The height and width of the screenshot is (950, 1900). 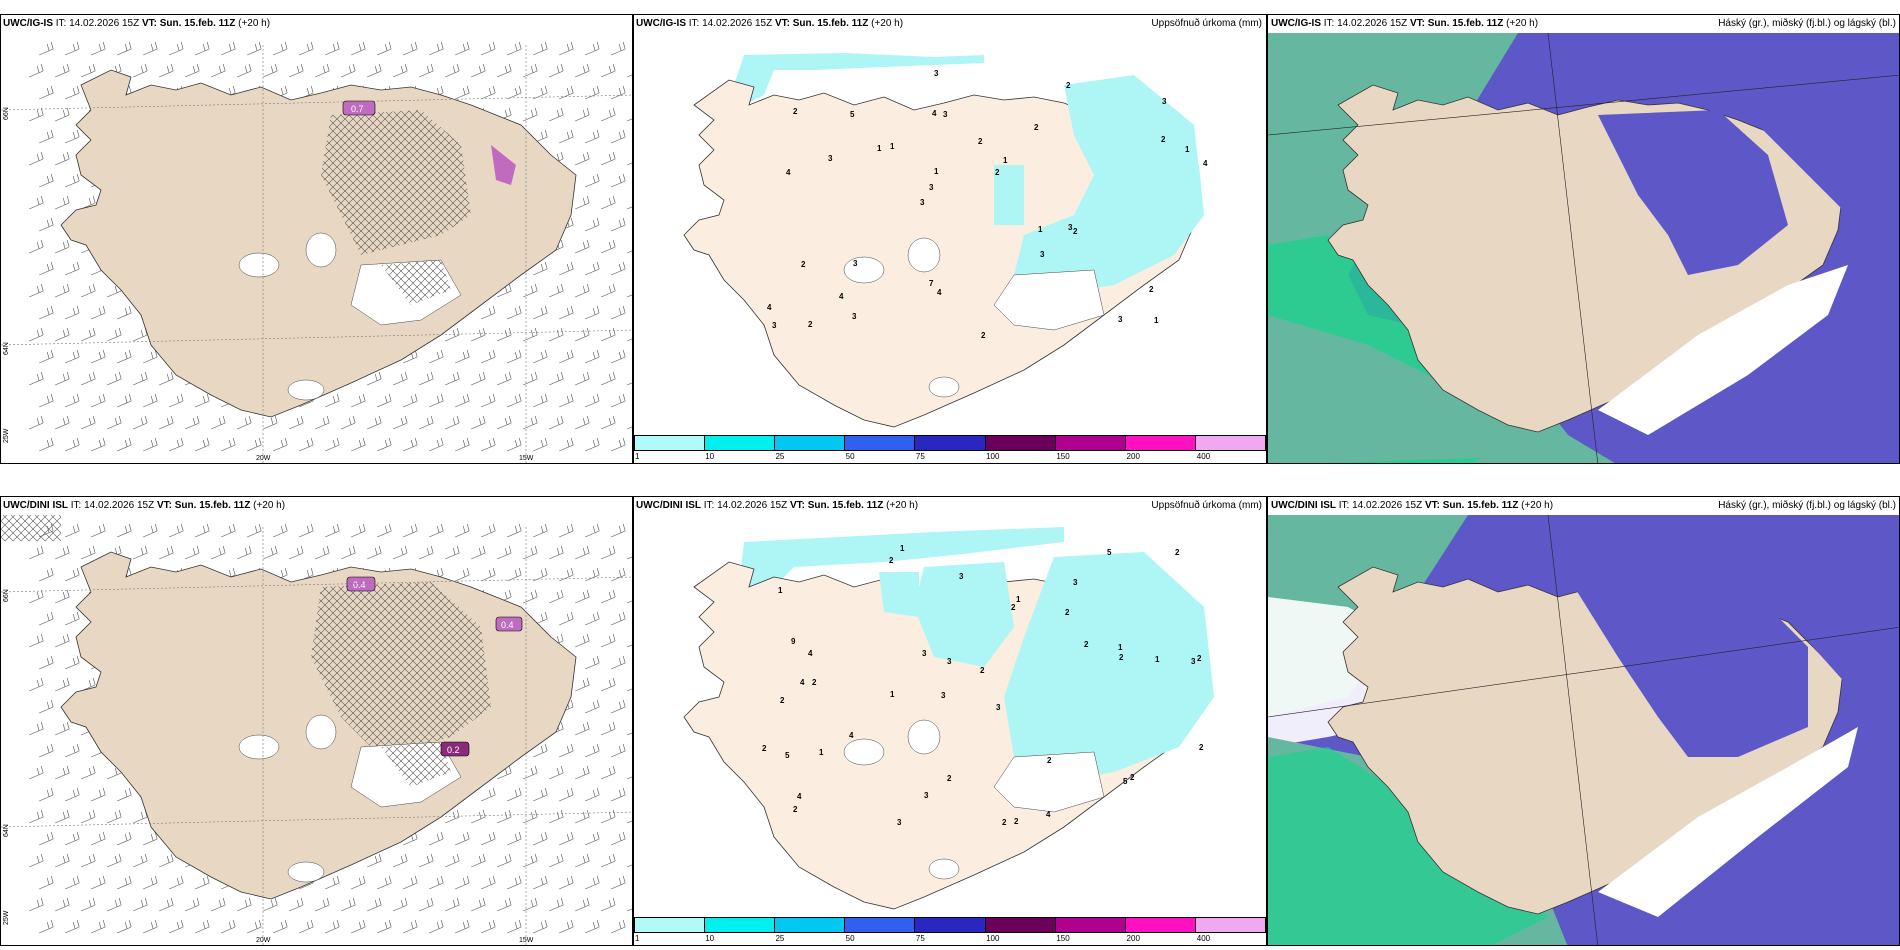 What do you see at coordinates (793, 641) in the screenshot?
I see `precip-value-label: 9` at bounding box center [793, 641].